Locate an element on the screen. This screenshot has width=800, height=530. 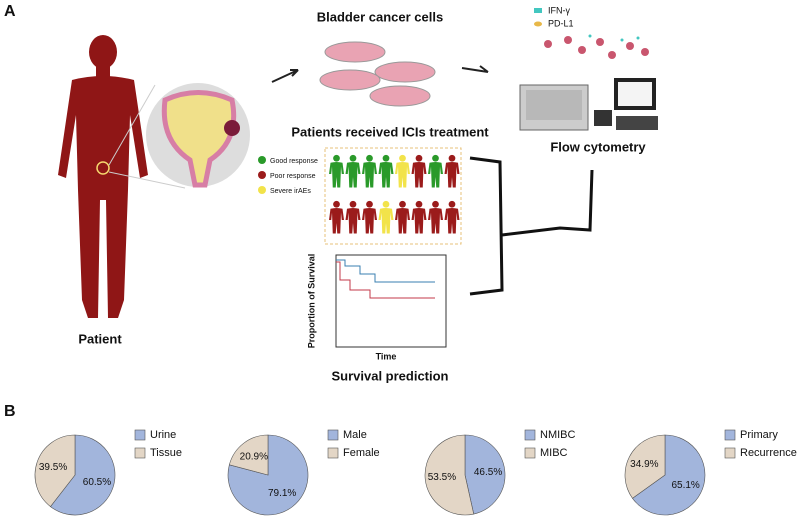
legend-text: Poor response is located at coordinates (293, 176).